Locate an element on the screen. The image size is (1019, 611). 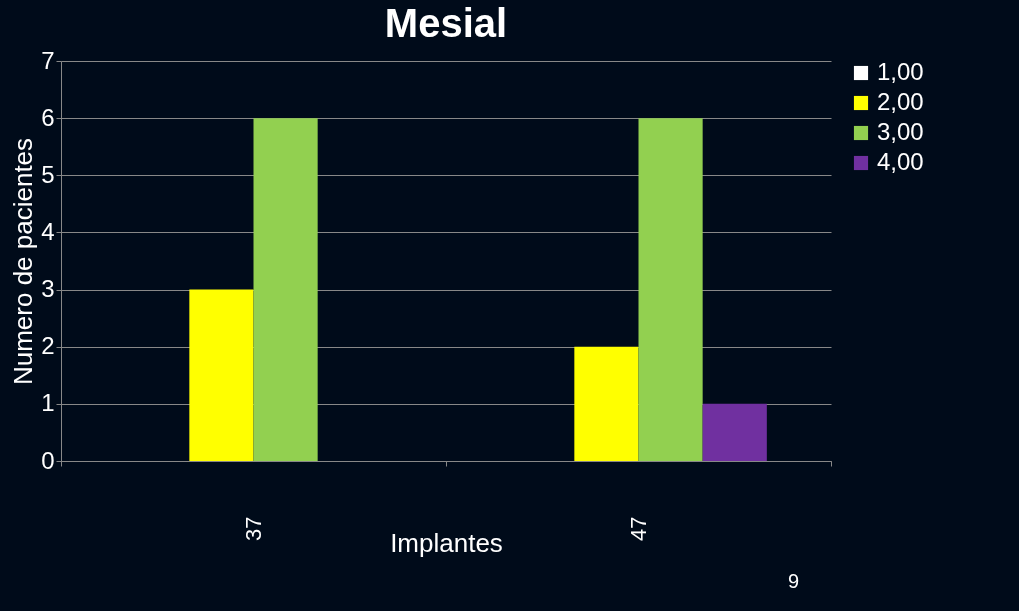
y-axis-title: Numero de pacientes is located at coordinates (23, 261).